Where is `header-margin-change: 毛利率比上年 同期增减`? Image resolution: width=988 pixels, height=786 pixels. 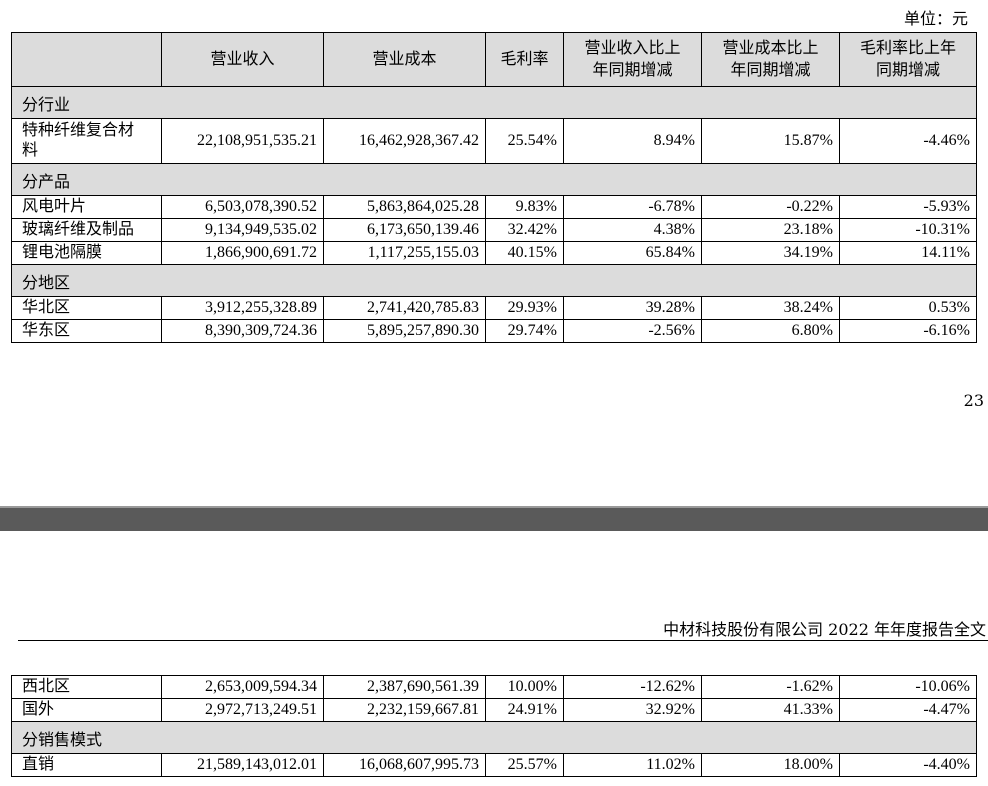 header-margin-change: 毛利率比上年 同期增减 is located at coordinates (908, 59).